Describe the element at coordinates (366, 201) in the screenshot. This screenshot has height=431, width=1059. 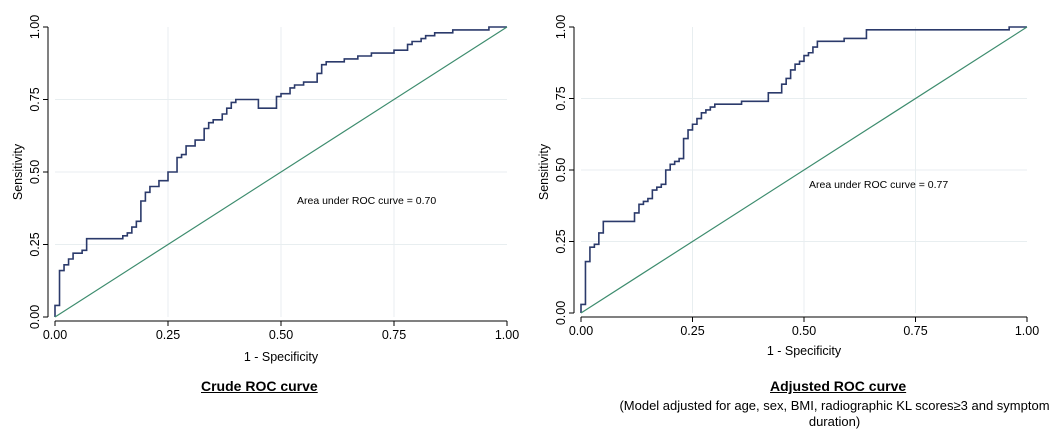
I see `auc-annotation: Area under ROC curve = 0.70` at that location.